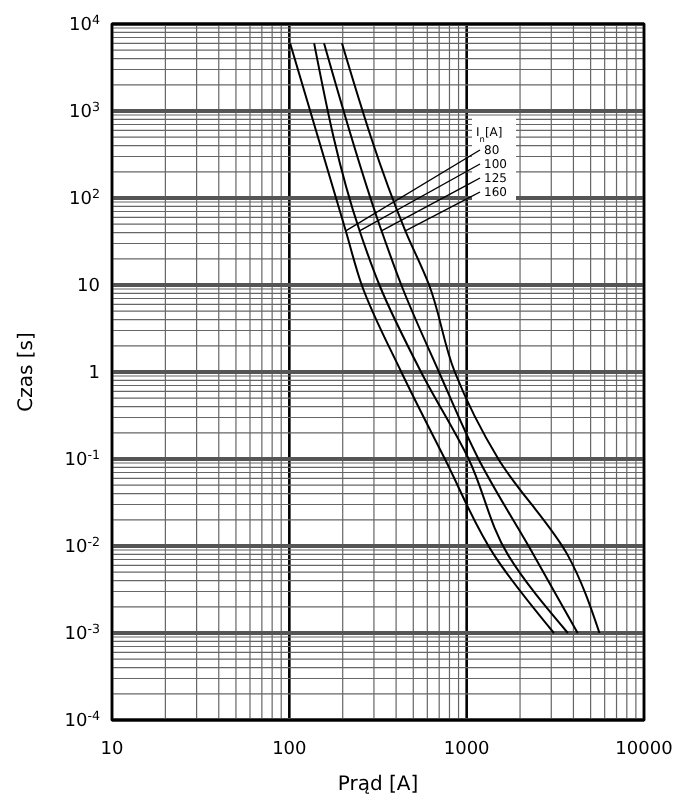 Image resolution: width=688 pixels, height=806 pixels. Describe the element at coordinates (27, 372) in the screenshot. I see `y-axis-title: Czas [s]` at that location.